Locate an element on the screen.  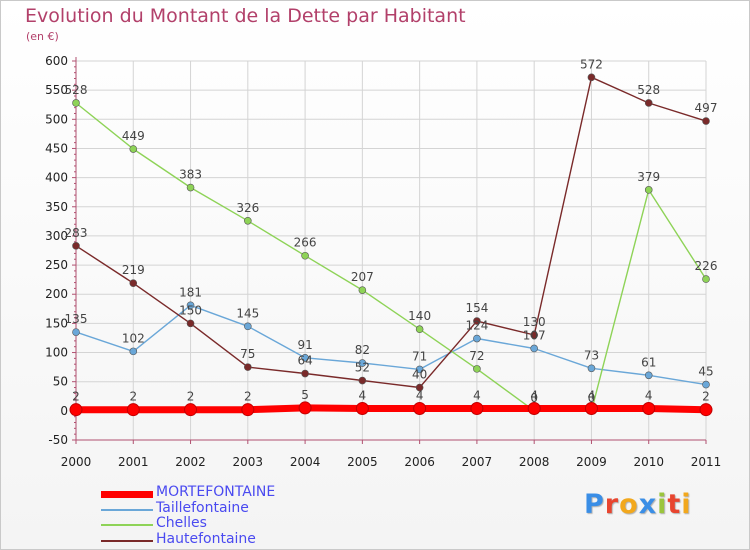
x-tick-label: 2004 is located at coordinates (305, 462).